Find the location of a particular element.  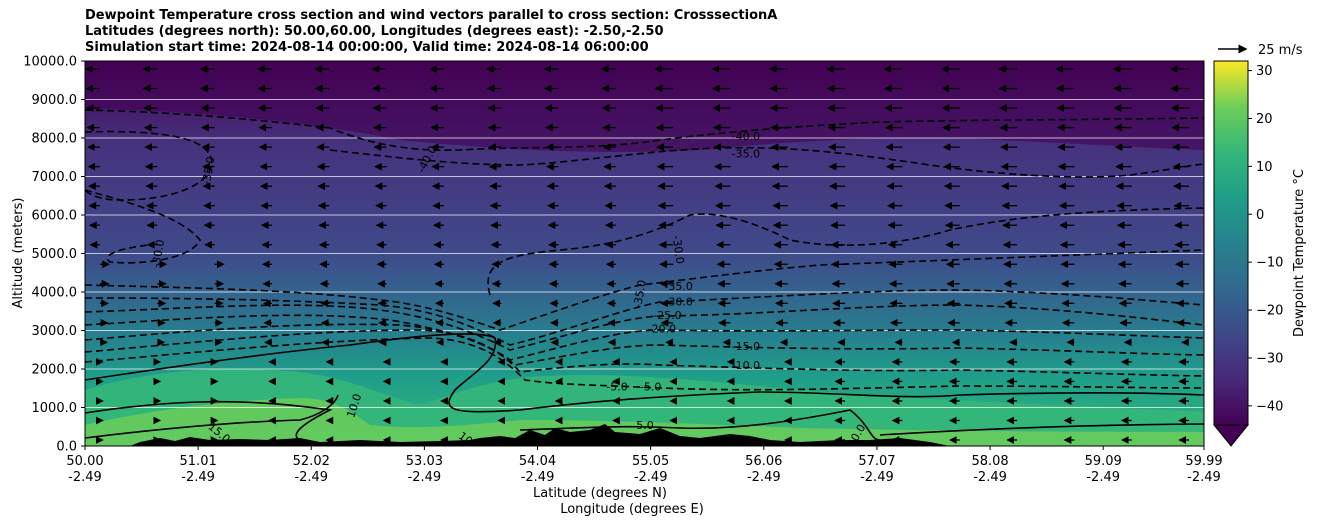

colorbar-tick-label: −30 is located at coordinates (1269, 358).